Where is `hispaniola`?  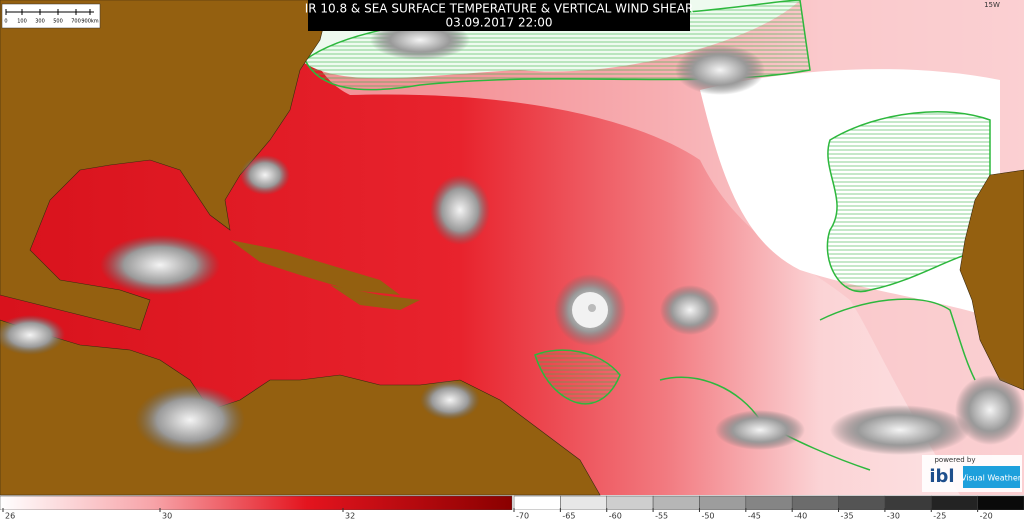
hispaniola is located at coordinates (375, 297).